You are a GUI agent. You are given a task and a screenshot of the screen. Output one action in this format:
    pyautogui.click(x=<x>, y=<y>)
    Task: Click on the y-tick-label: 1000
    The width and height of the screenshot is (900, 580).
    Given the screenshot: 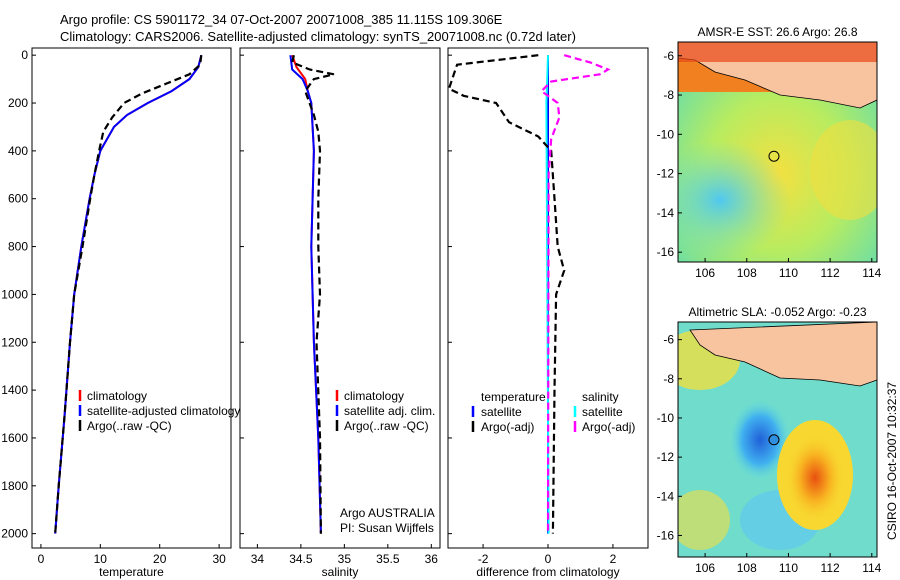 What is the action you would take?
    pyautogui.click(x=14, y=294)
    